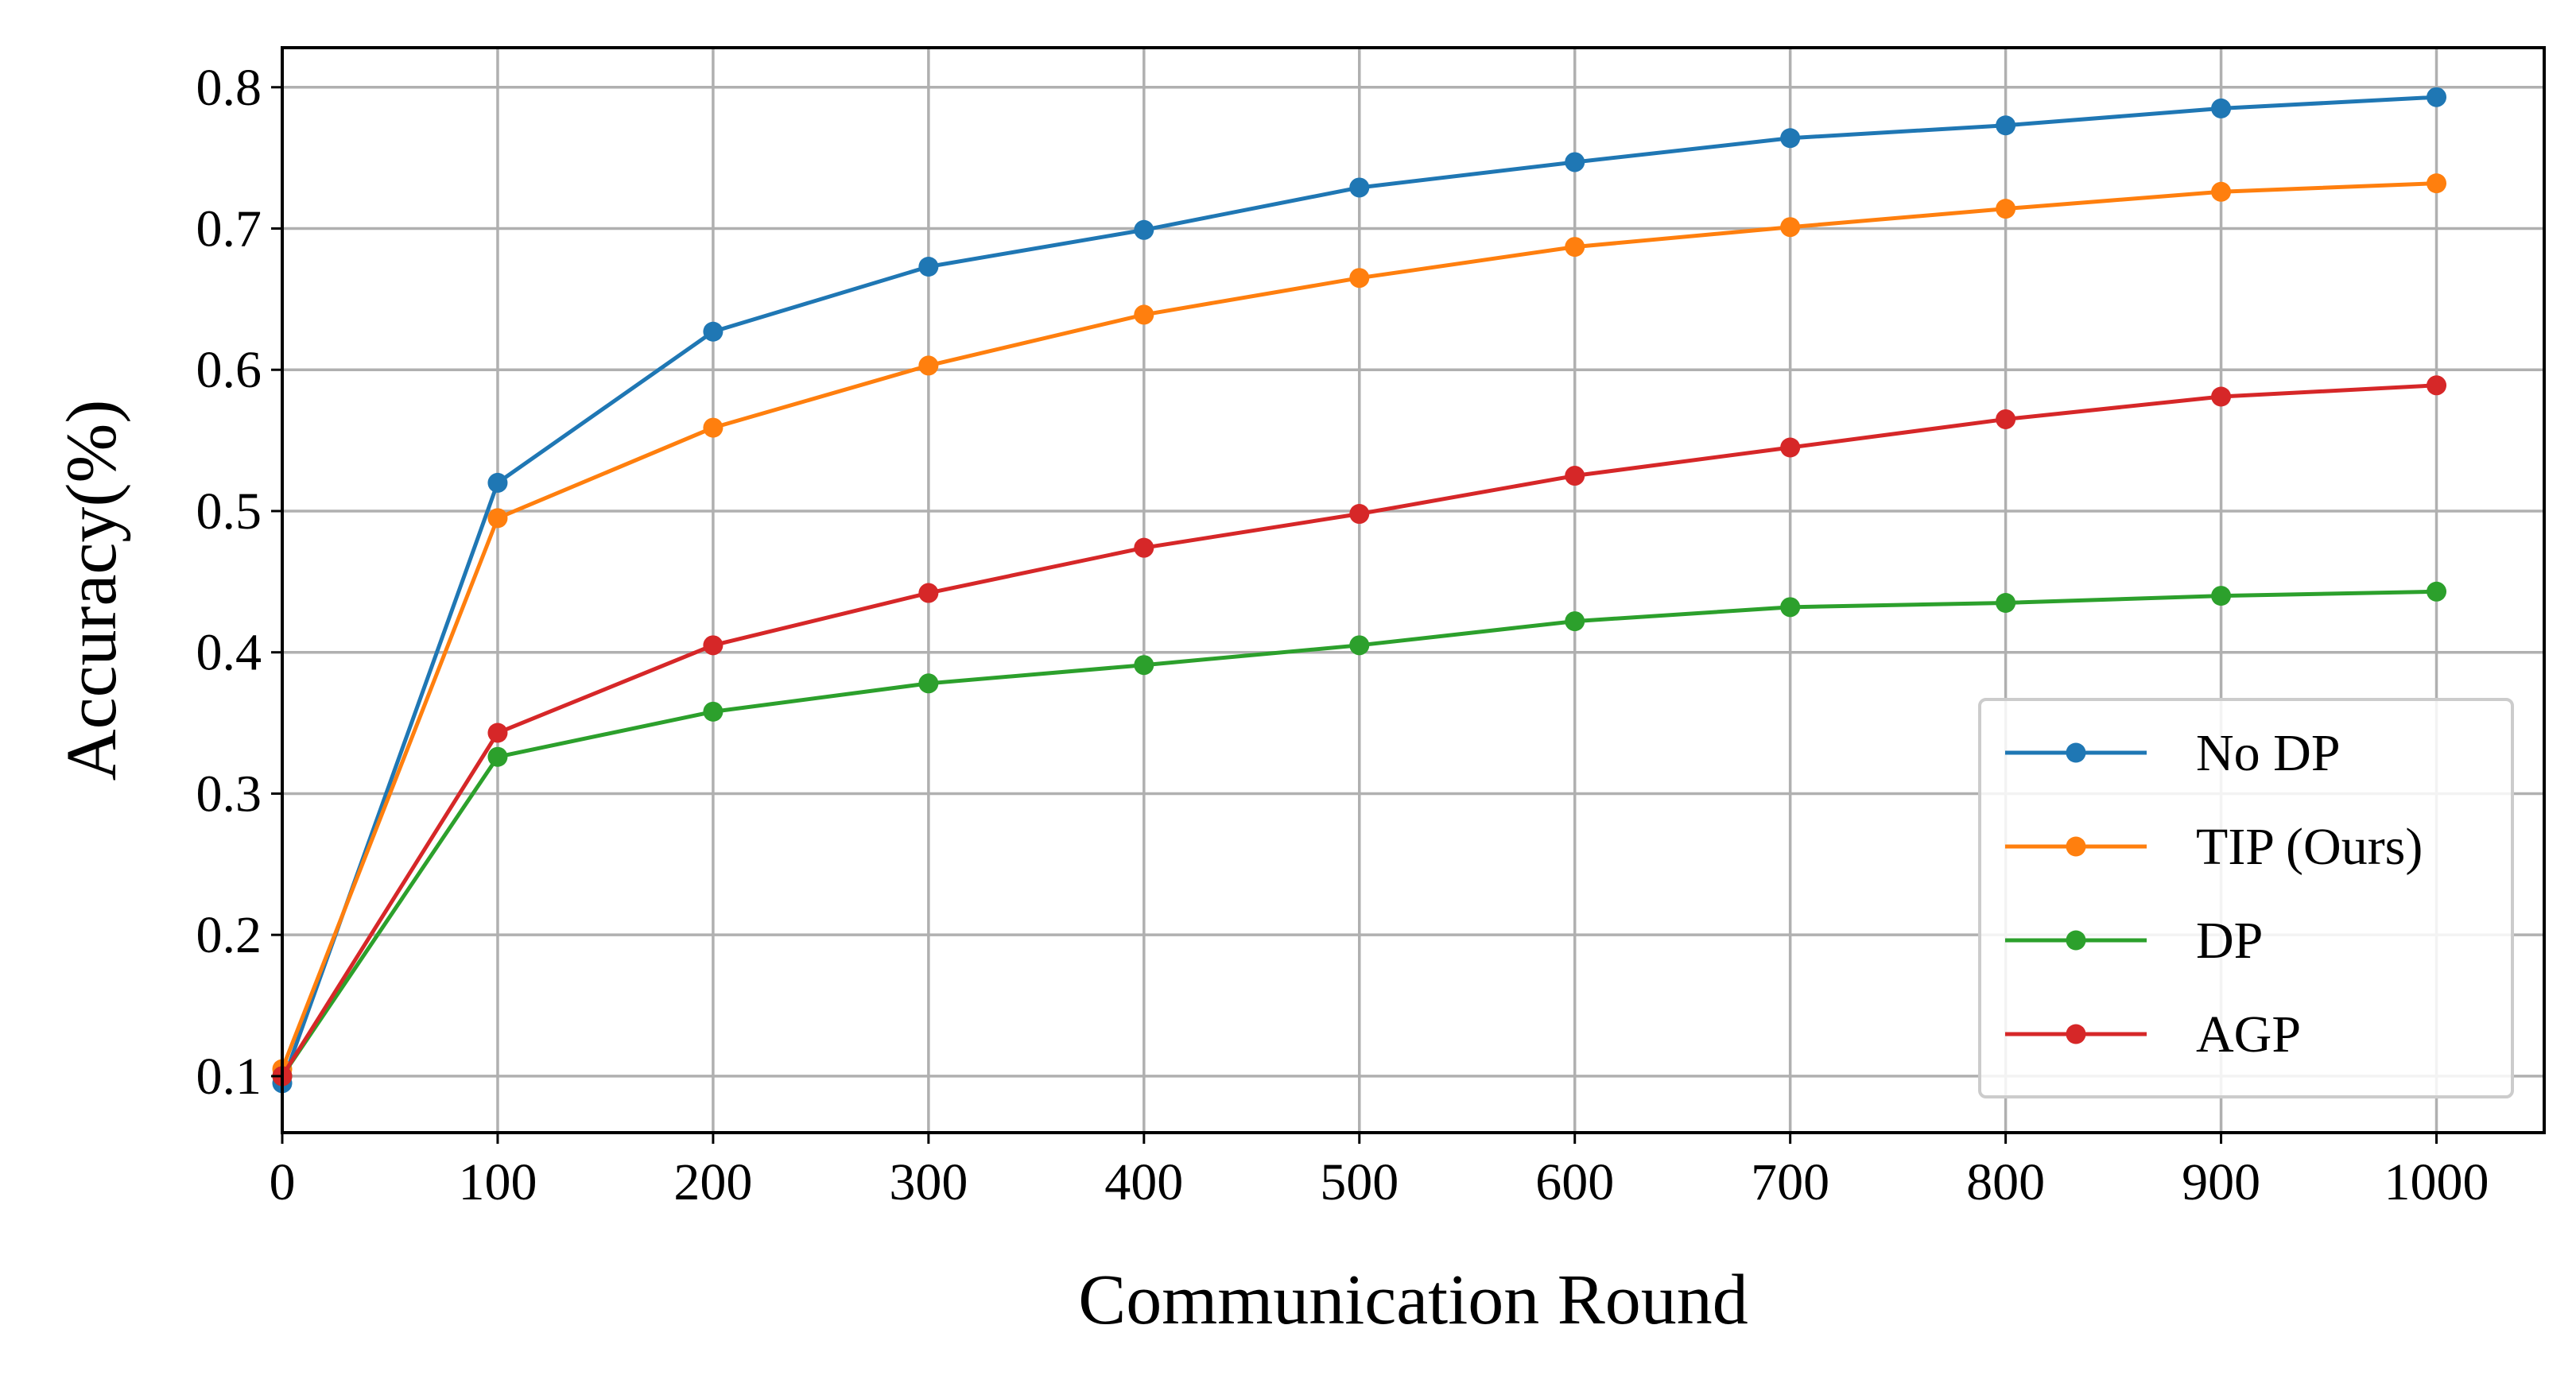 The image size is (2576, 1387). What do you see at coordinates (229, 935) in the screenshot?
I see `y-tick-label: 0.2` at bounding box center [229, 935].